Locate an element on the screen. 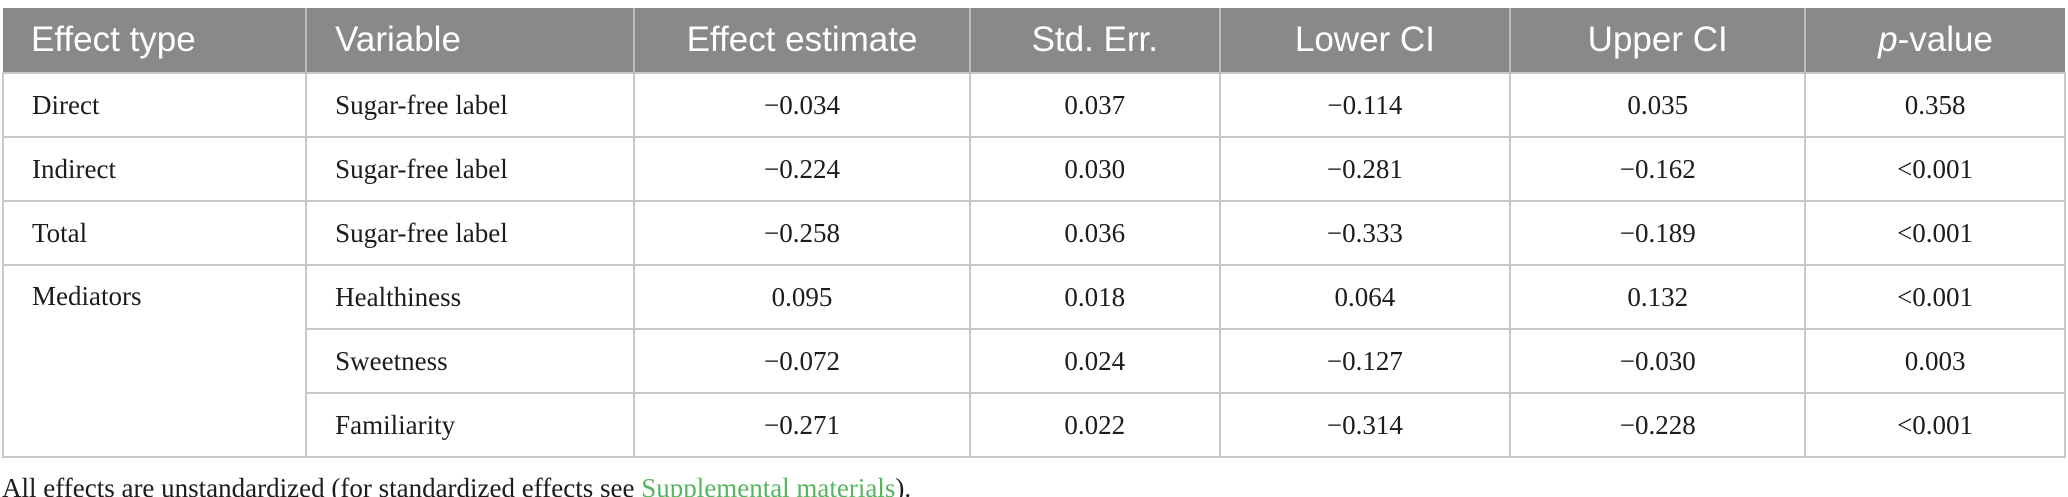 This screenshot has height=497, width=2068. cell-upper-ci: −0.228 is located at coordinates (1658, 425).